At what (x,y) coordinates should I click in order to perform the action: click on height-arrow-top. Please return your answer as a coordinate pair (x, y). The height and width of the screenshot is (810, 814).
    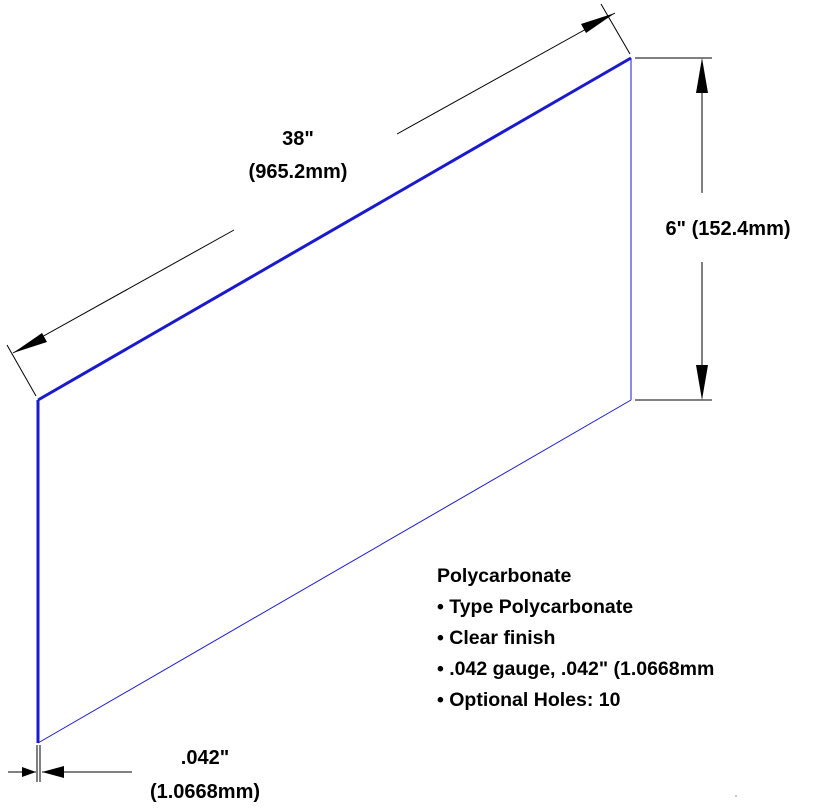
    Looking at the image, I should click on (702, 75).